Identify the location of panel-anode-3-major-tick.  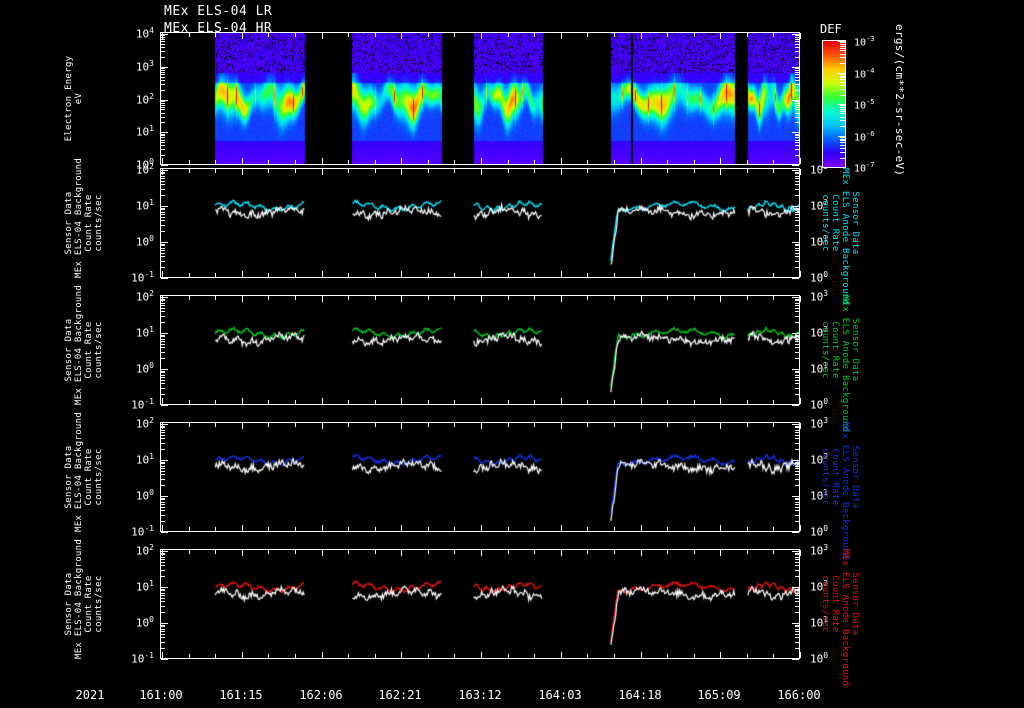
(164, 424).